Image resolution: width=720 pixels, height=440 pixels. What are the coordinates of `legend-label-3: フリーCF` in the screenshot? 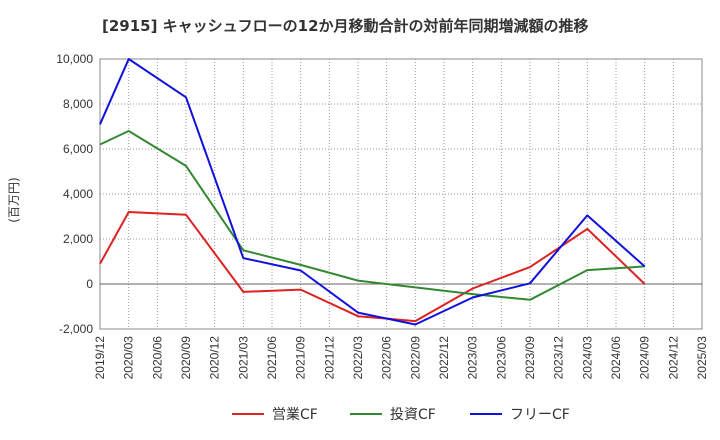 It's located at (540, 415).